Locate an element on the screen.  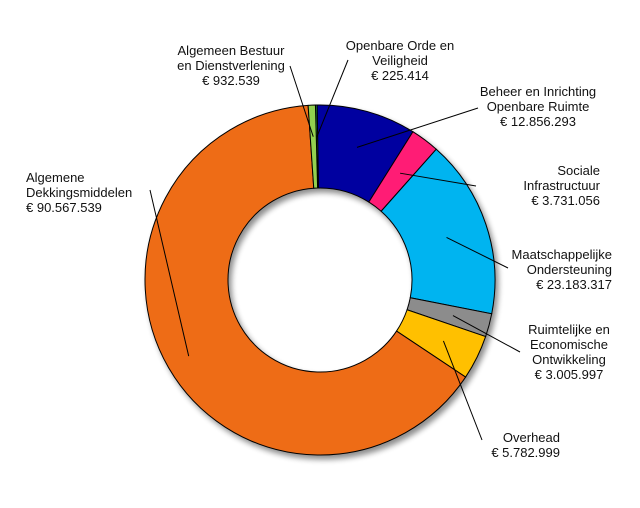
label-sociale-infrastructuur: Sociale Infrastructuur € 3.731.056 is located at coordinates (535, 185).